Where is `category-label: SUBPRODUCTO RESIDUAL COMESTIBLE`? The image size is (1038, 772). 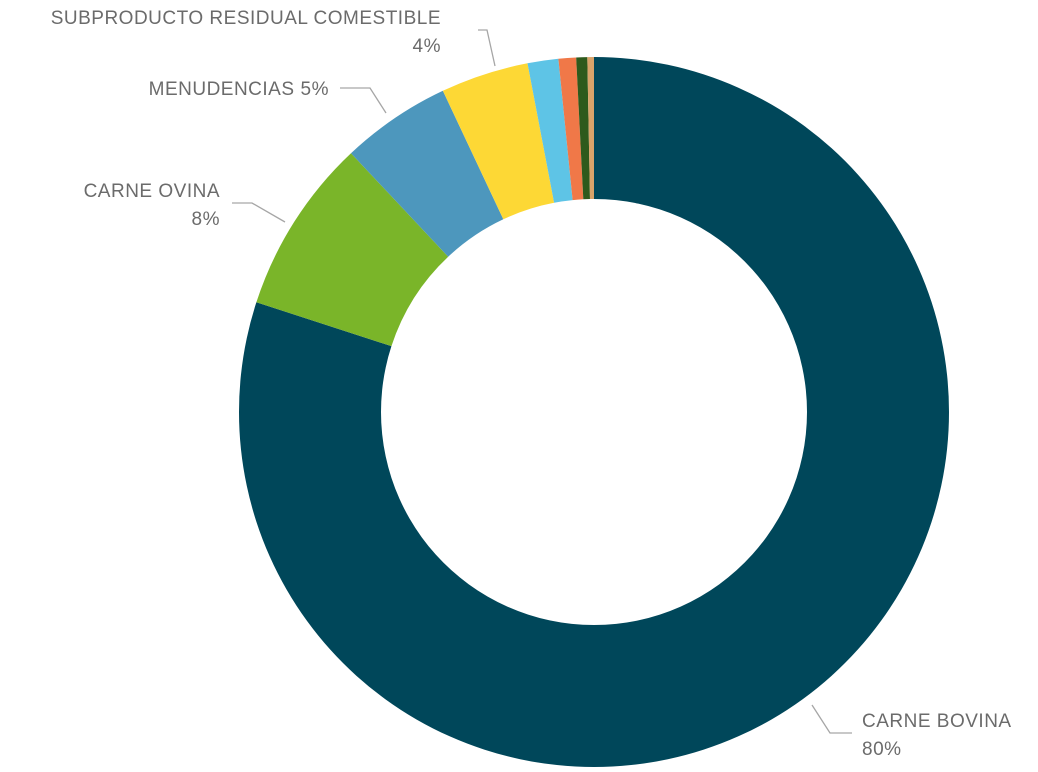 category-label: SUBPRODUCTO RESIDUAL COMESTIBLE is located at coordinates (246, 18).